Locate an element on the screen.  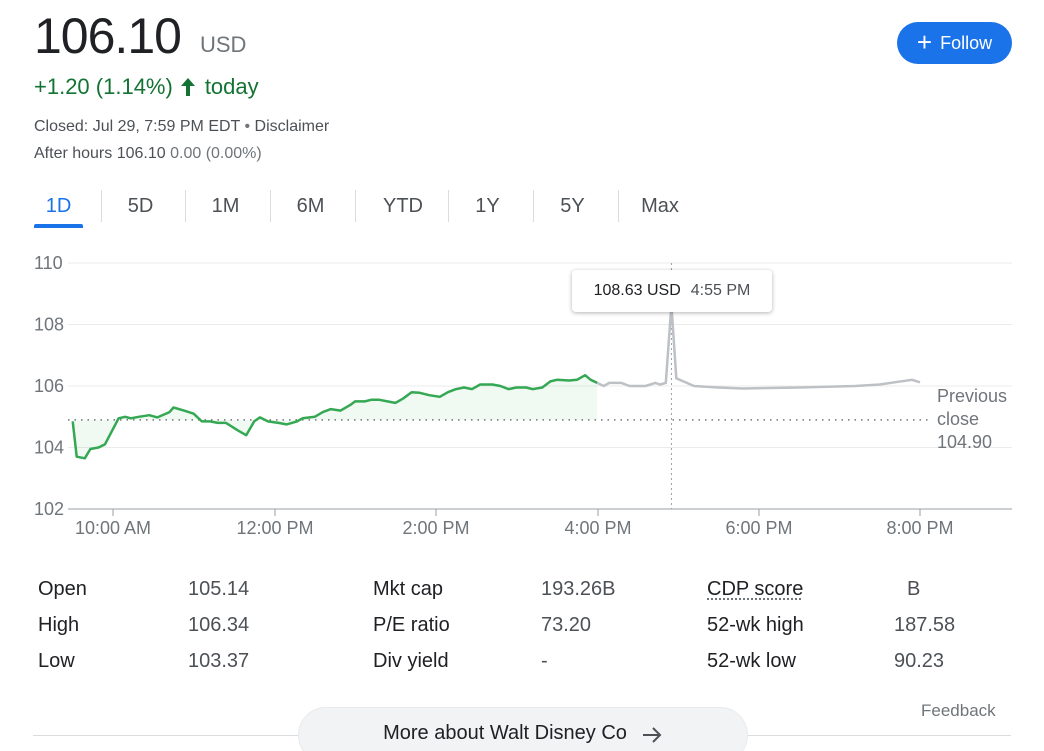
series-line-after-hours is located at coordinates (758, 346).